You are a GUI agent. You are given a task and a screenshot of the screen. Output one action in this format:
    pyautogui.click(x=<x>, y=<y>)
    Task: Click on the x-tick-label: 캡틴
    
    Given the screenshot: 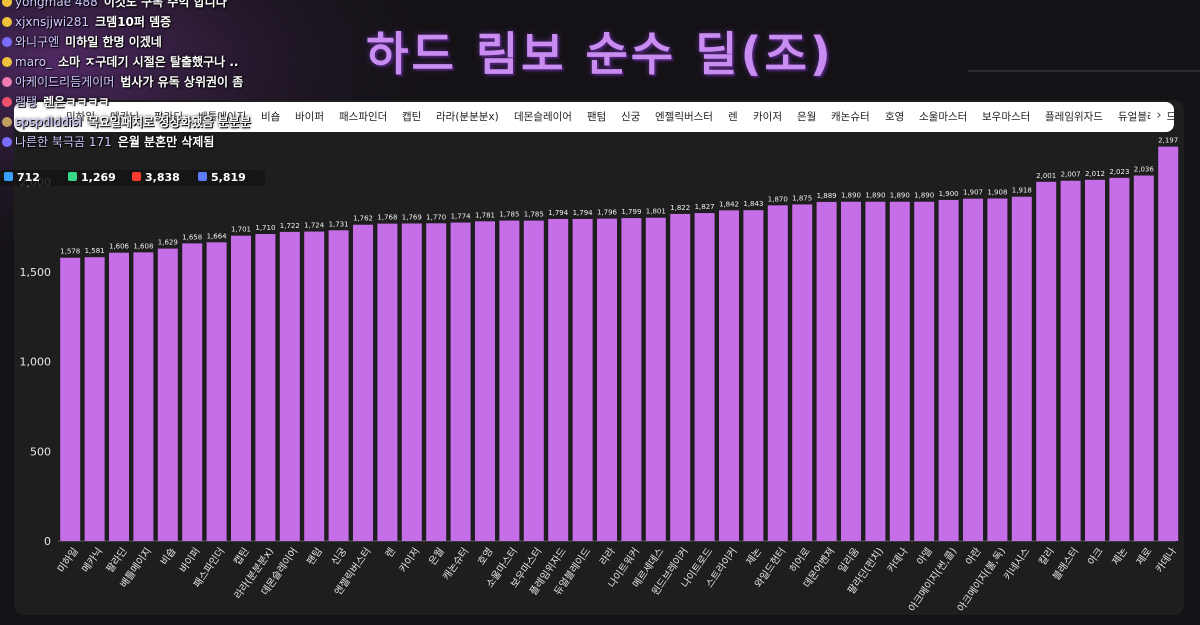 What is the action you would take?
    pyautogui.click(x=241, y=557)
    